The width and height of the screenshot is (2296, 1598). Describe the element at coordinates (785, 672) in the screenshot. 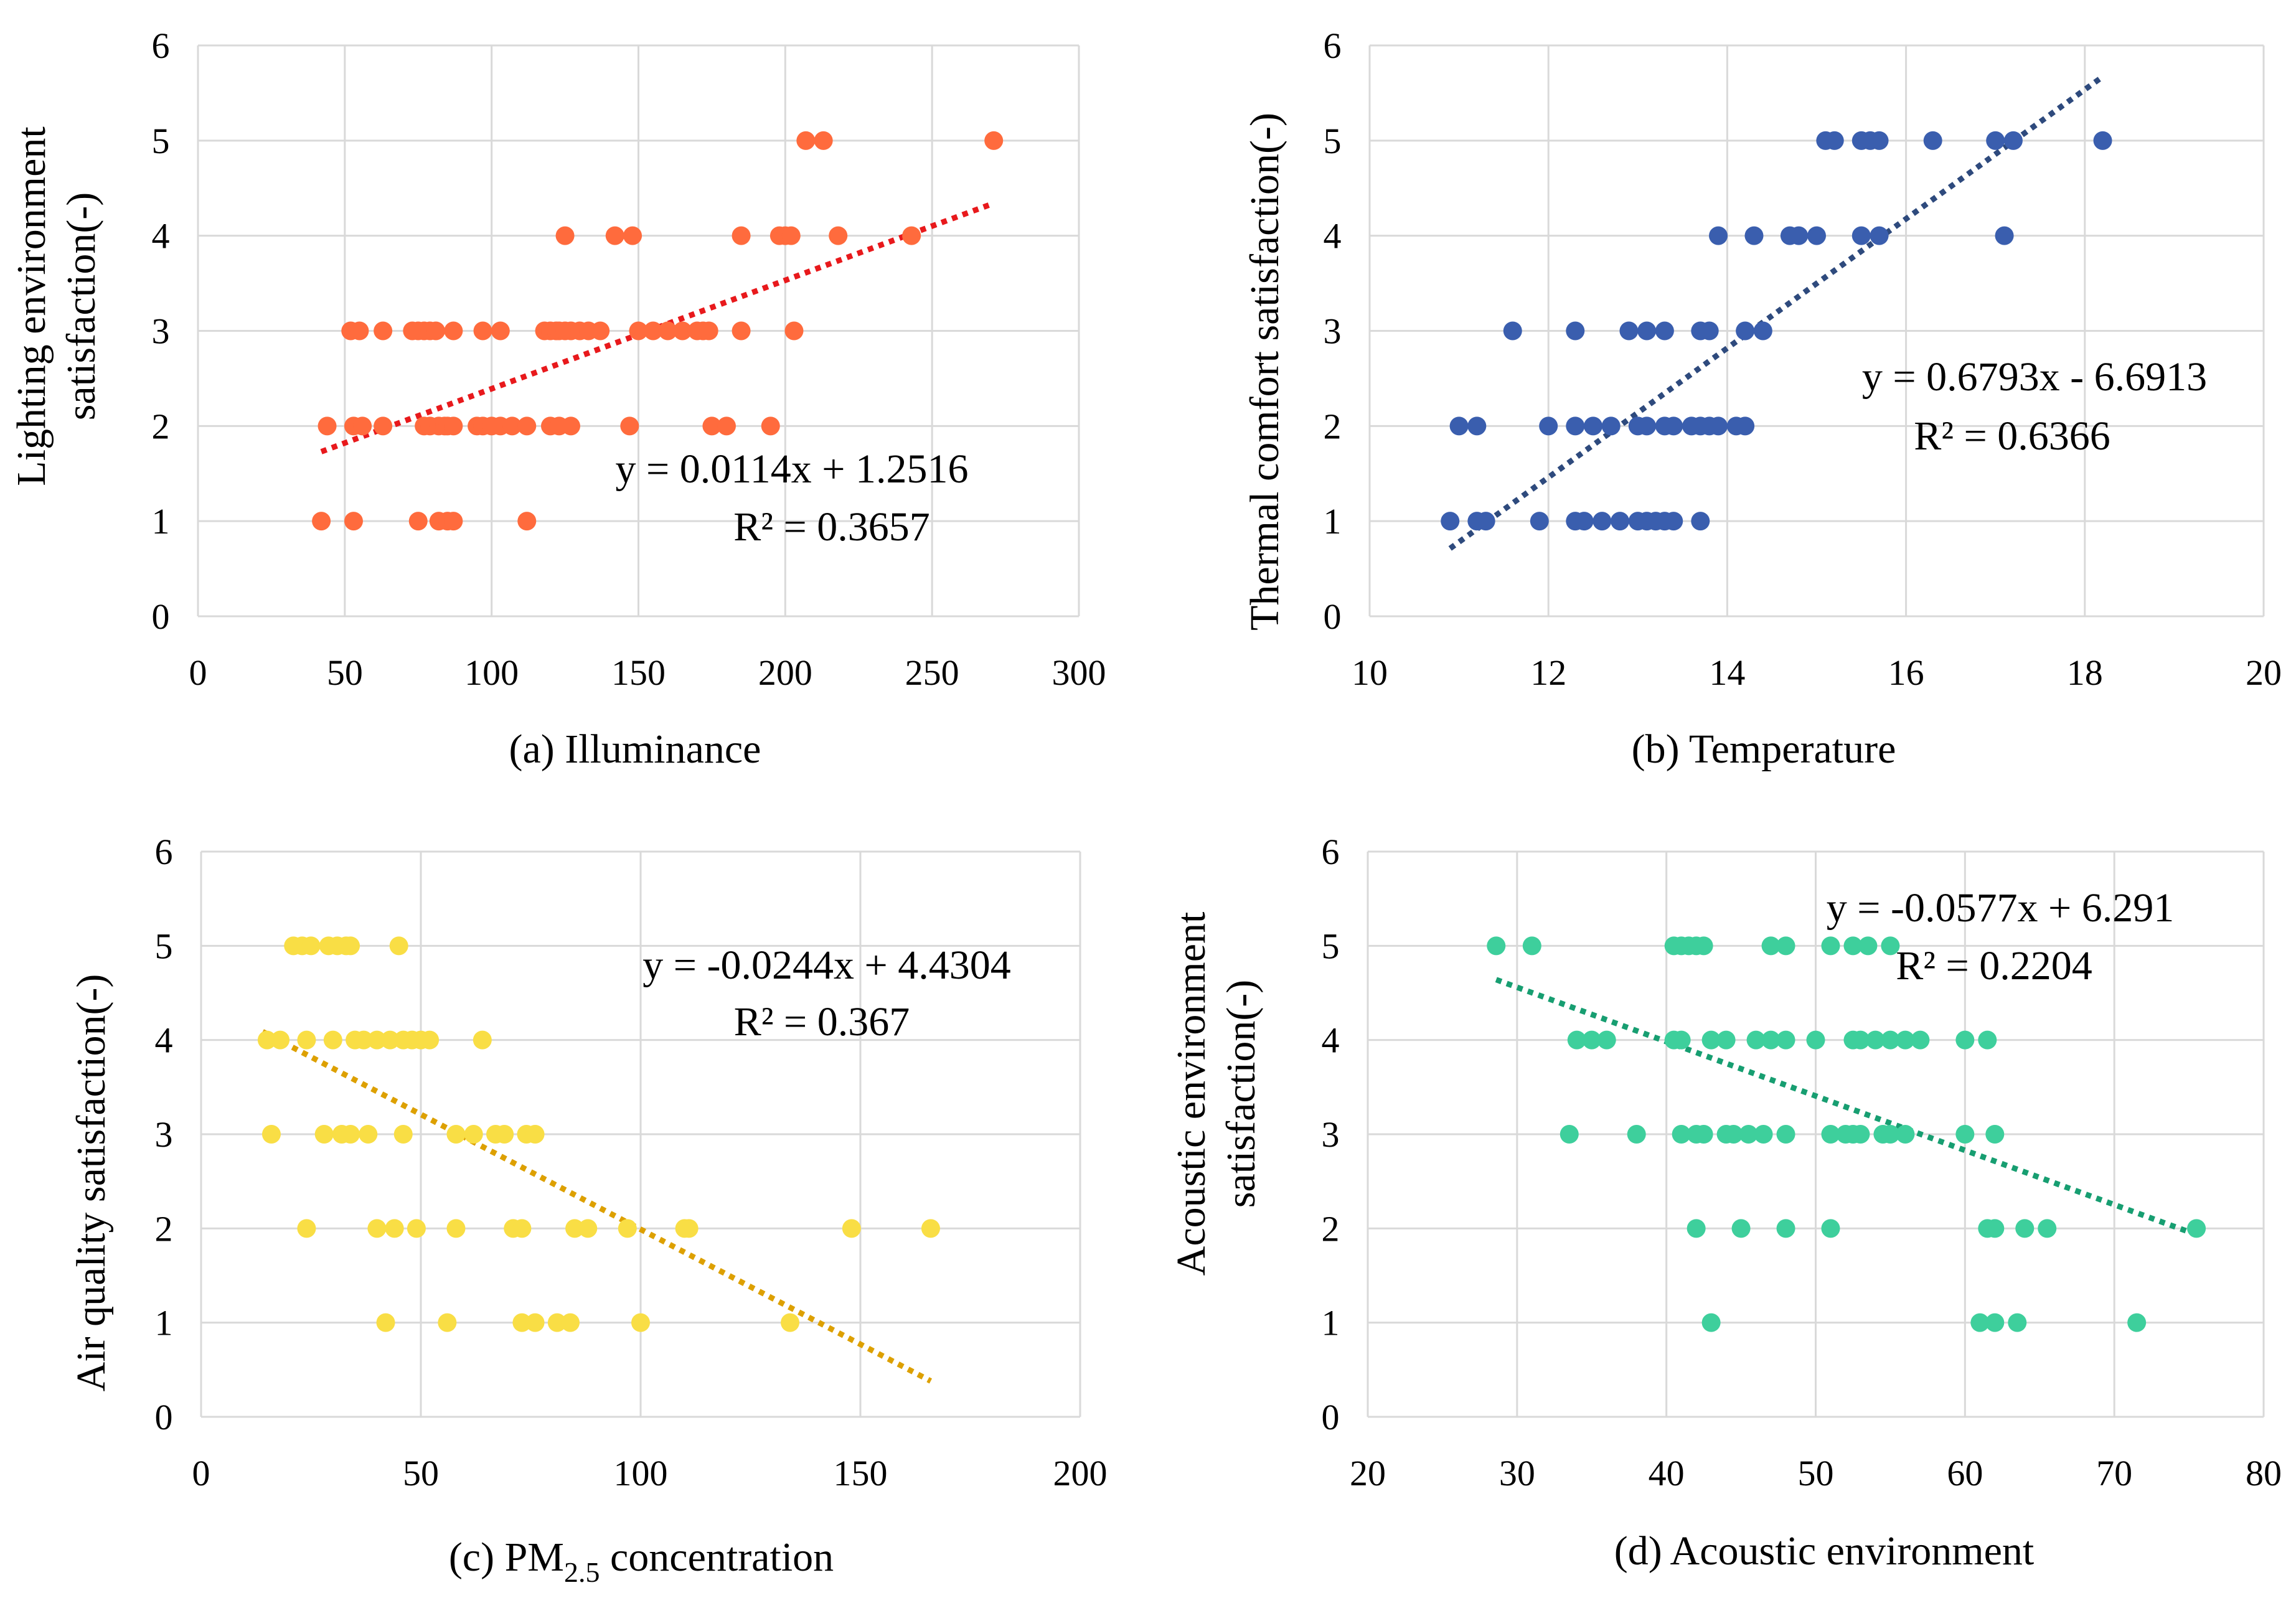

I see `x-tick-label: 200` at that location.